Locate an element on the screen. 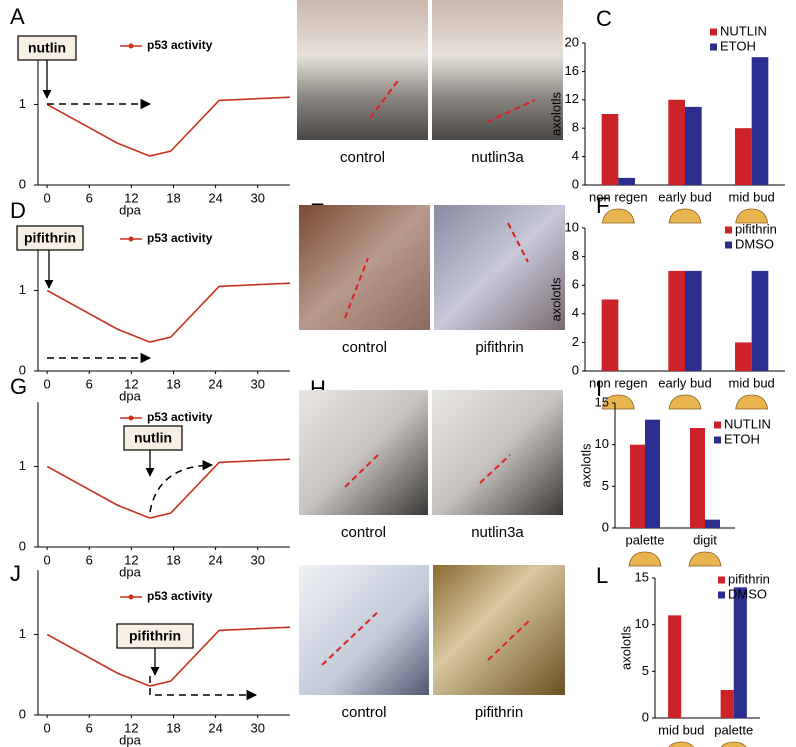 Image resolution: width=796 pixels, height=747 pixels. annotation: pifithrin is located at coordinates (50, 238).